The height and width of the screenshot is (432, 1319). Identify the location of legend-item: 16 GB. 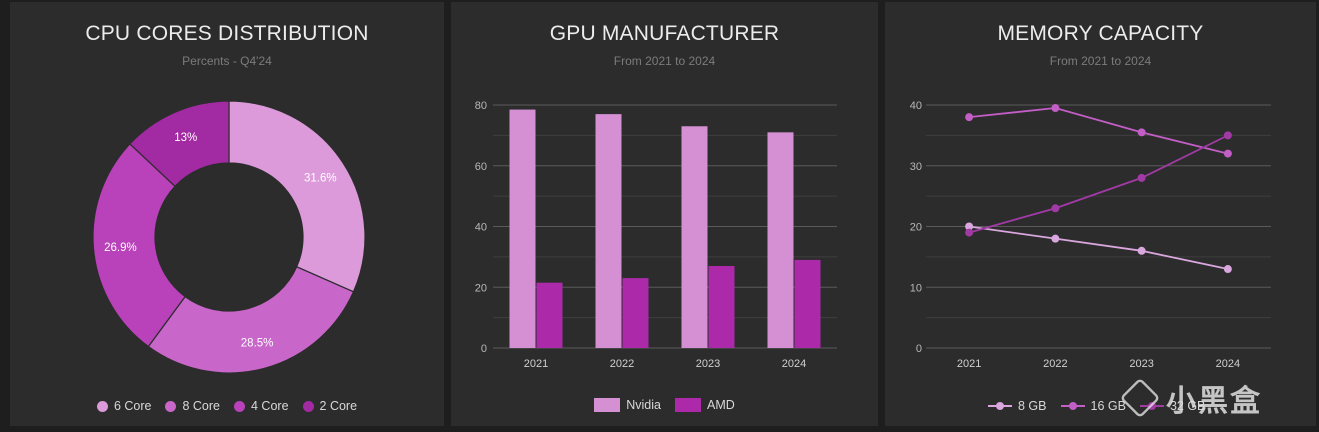
(1093, 406).